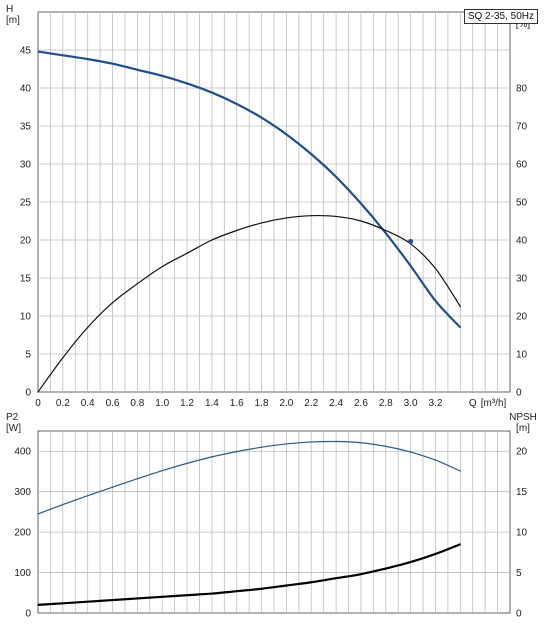  Describe the element at coordinates (500, 16) in the screenshot. I see `chart-title: SQ 2-35, 50Hz` at that location.